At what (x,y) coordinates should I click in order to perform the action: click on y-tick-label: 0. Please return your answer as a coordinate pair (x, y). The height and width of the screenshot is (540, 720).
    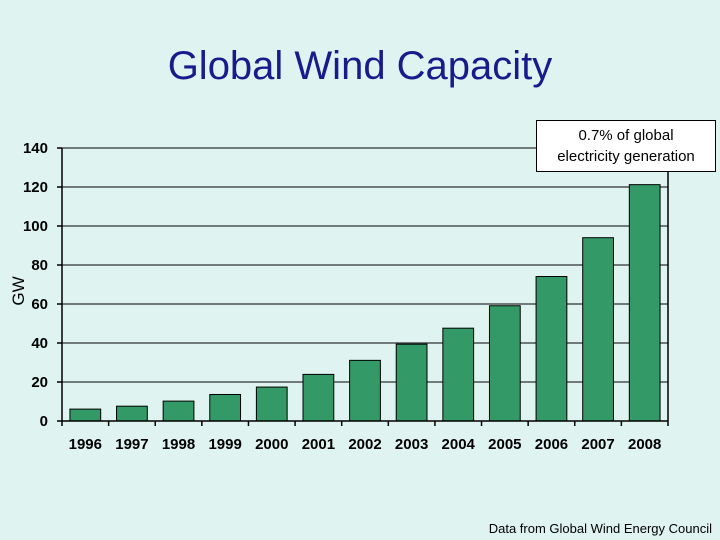
    Looking at the image, I should click on (44, 421).